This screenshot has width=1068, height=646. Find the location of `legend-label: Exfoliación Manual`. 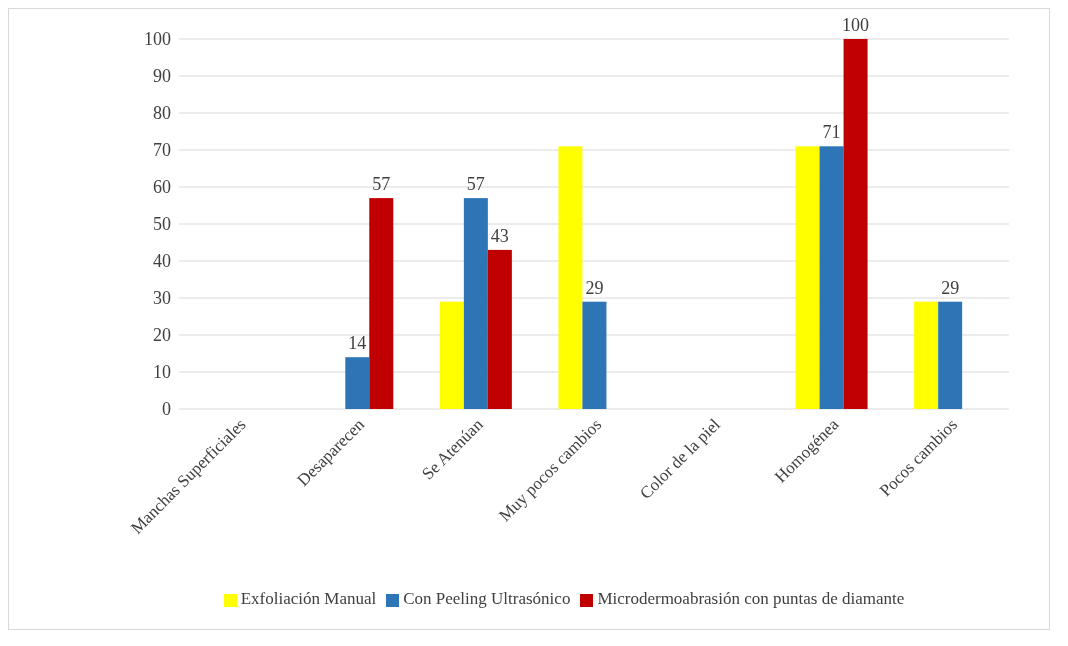

legend-label: Exfoliación Manual is located at coordinates (308, 598).